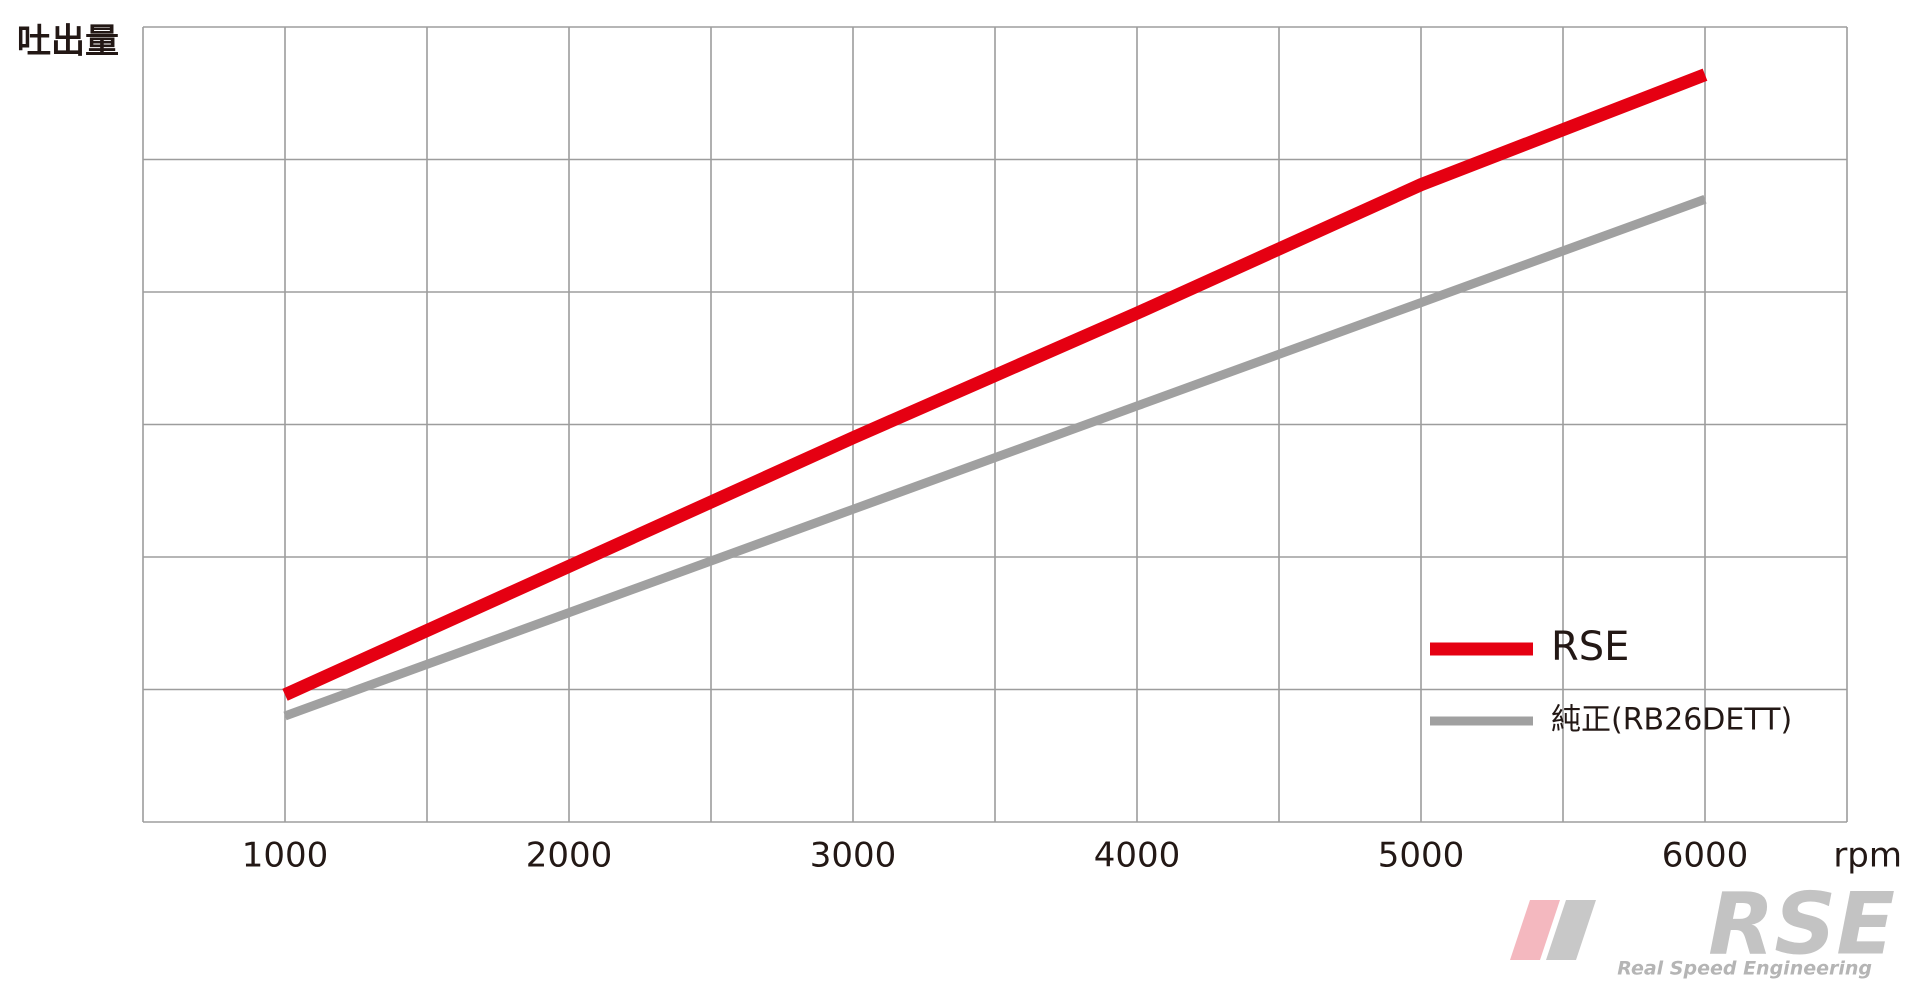 This screenshot has height=996, width=1920. I want to click on x-tick-label: 6000, so click(1705, 856).